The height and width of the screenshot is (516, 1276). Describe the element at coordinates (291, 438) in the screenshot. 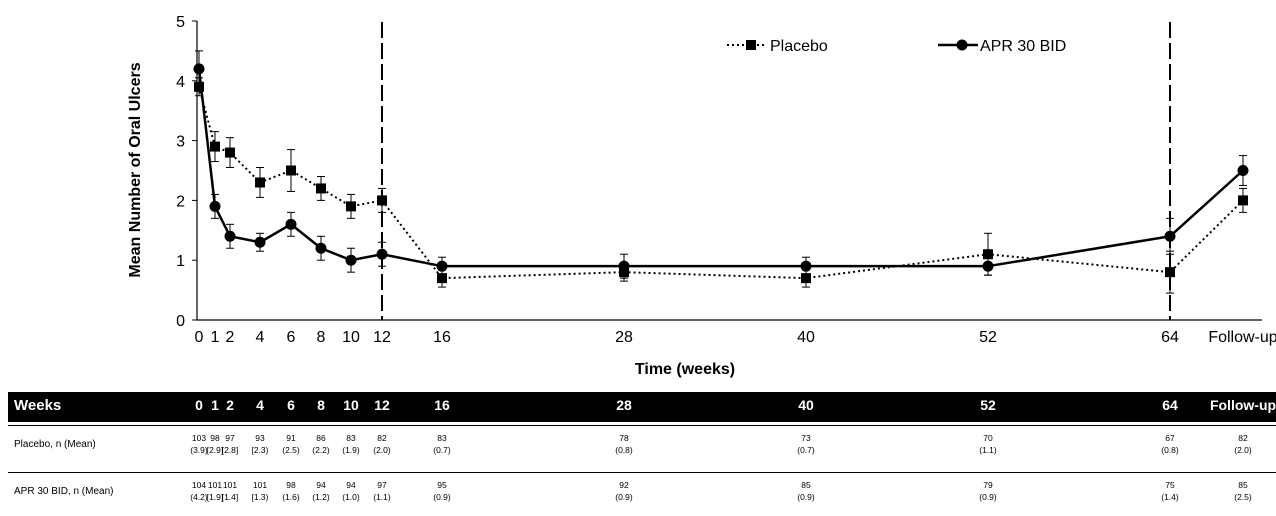

I see `cell-n: 91` at that location.